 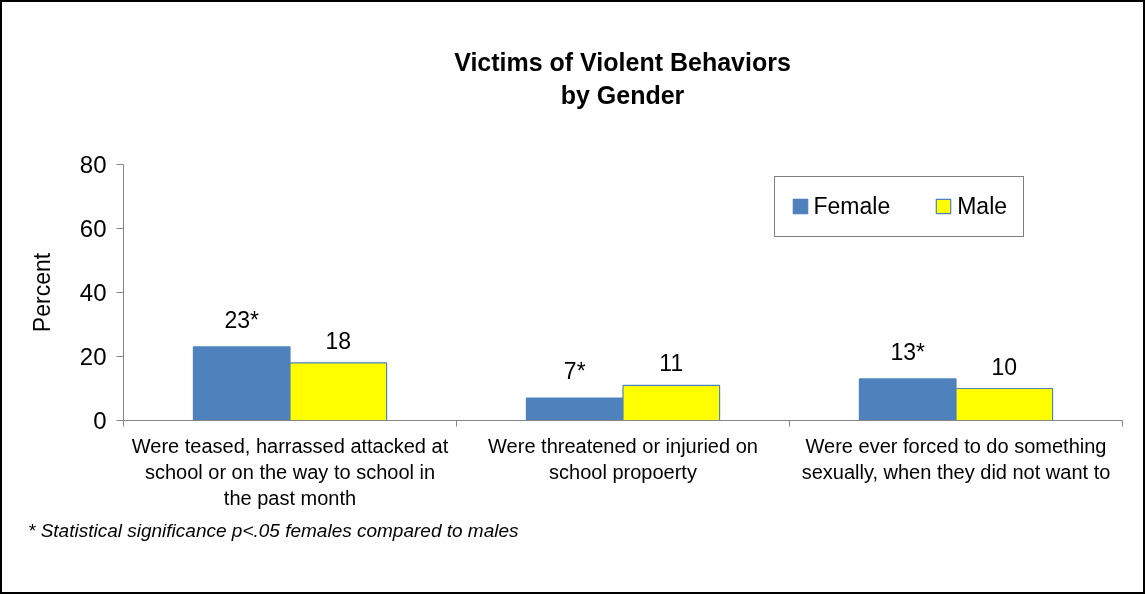 What do you see at coordinates (956, 458) in the screenshot?
I see `x-tick-label: Were ever forced to do something sexually, when they did not want to` at bounding box center [956, 458].